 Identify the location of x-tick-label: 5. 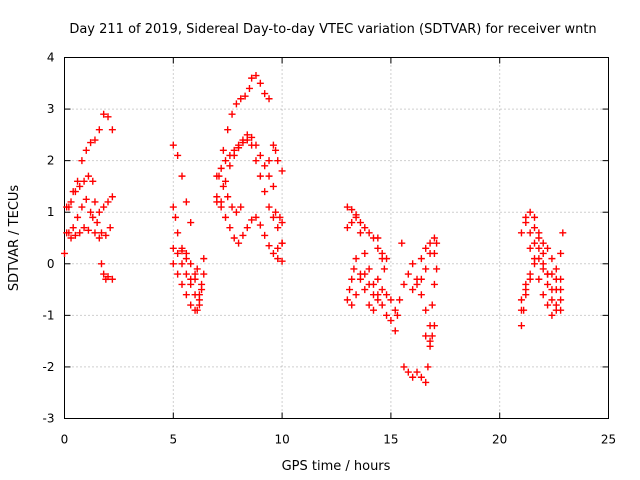
(173, 440).